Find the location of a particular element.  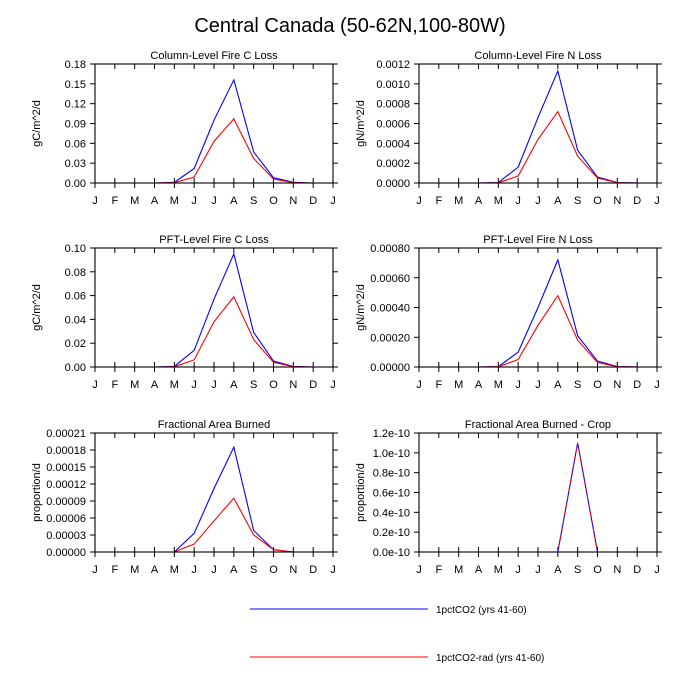

panel-title: PFT-Level Fire C Loss is located at coordinates (214, 240).